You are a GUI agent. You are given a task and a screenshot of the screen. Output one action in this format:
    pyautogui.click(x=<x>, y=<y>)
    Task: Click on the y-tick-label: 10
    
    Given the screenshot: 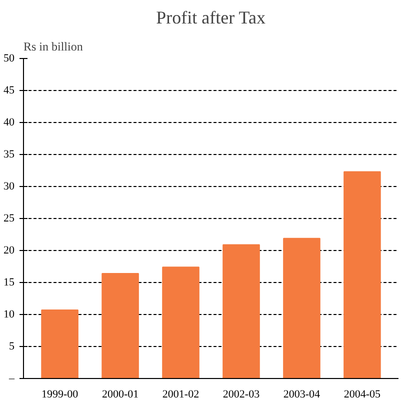 What is the action you would take?
    pyautogui.click(x=9, y=314)
    